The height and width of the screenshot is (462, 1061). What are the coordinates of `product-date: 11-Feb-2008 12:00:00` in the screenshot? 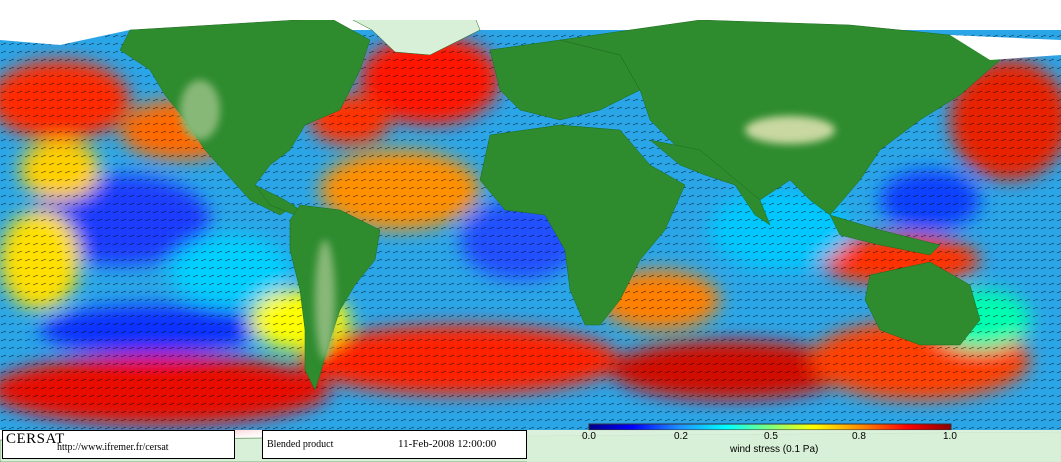 It's located at (447, 444).